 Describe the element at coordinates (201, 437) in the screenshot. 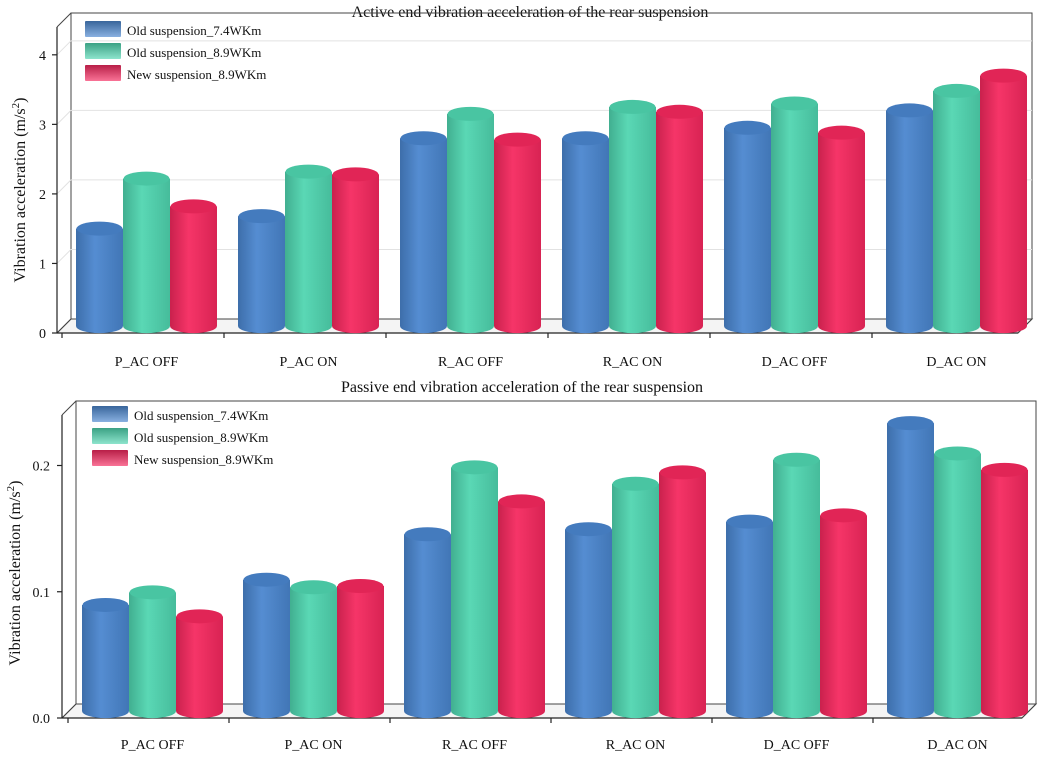

I see `legend-label: Old suspension_8.9WKm` at that location.